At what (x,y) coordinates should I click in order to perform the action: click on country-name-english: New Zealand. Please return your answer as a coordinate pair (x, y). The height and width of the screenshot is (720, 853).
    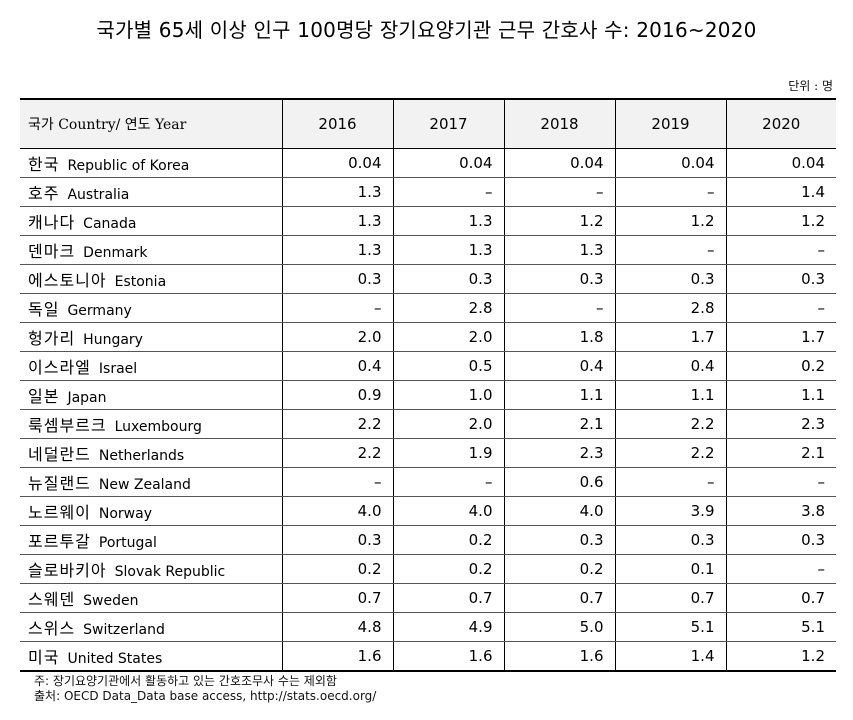
    Looking at the image, I should click on (144, 485).